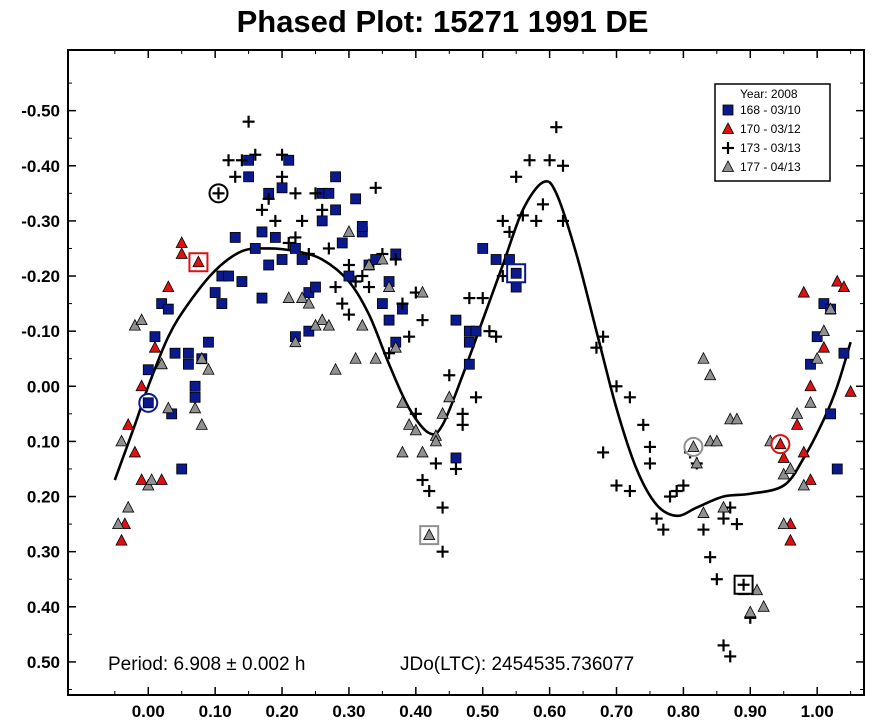 The height and width of the screenshot is (725, 885). What do you see at coordinates (517, 664) in the screenshot?
I see `jdo-annotation: JDo(LTC): 2454535.736077` at bounding box center [517, 664].